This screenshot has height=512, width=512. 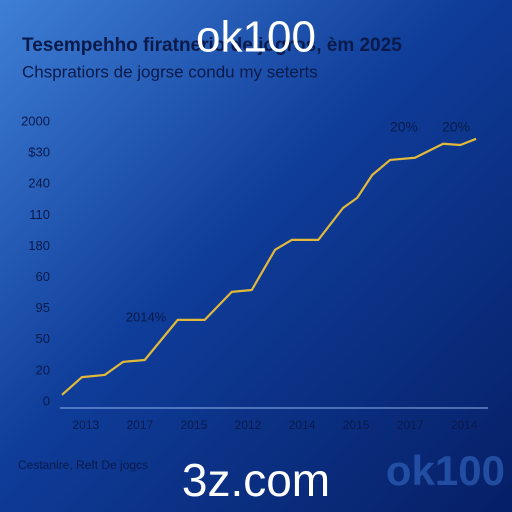 I want to click on chart-title: Tesempehho firatnerio de jogros, èm 2025, so click(x=212, y=45).